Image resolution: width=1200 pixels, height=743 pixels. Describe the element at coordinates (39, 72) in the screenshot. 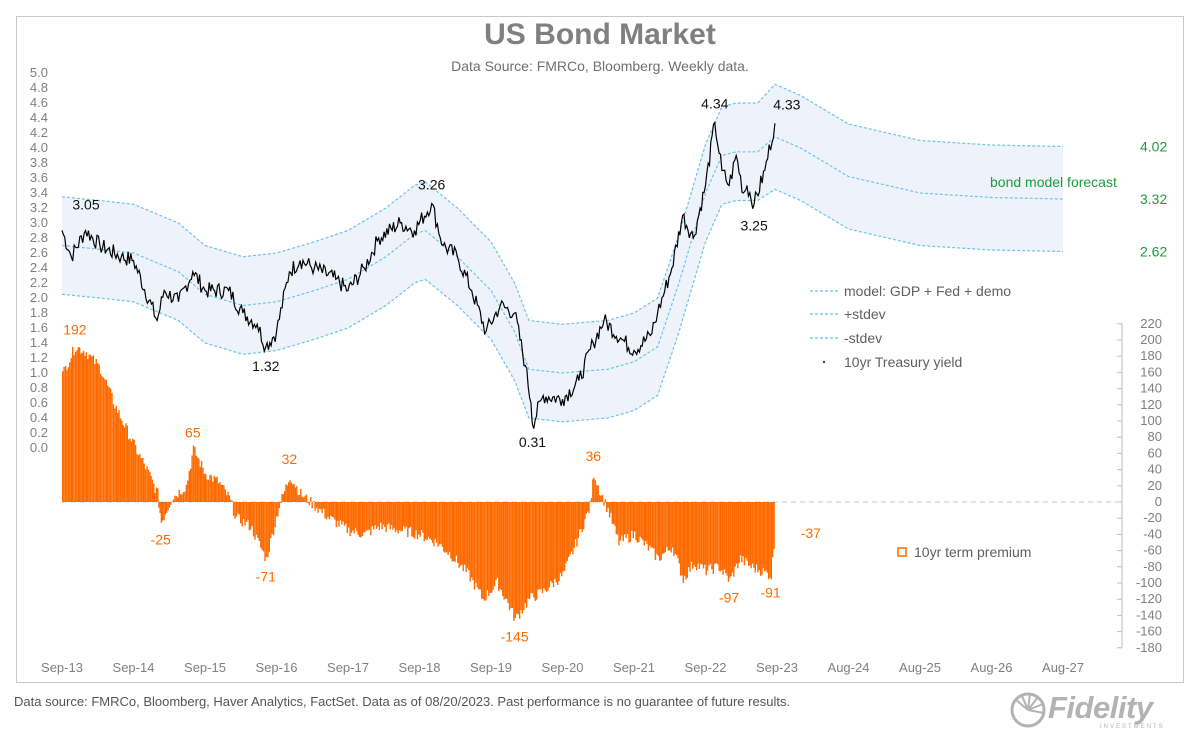

I see `left-axis-tick: 5.0` at that location.